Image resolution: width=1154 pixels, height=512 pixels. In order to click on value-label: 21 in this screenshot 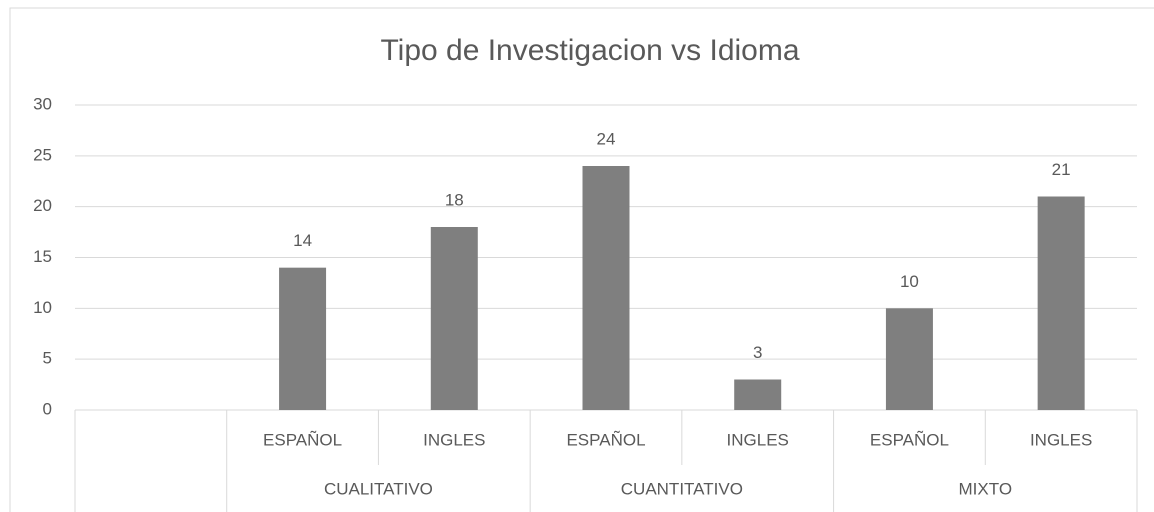, I will do `click(1061, 169)`.